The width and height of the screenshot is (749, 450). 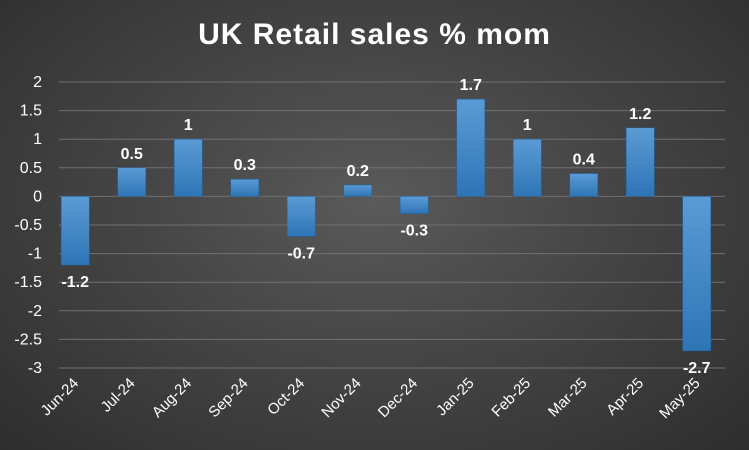 What do you see at coordinates (358, 171) in the screenshot?
I see `data-label: 0.2` at bounding box center [358, 171].